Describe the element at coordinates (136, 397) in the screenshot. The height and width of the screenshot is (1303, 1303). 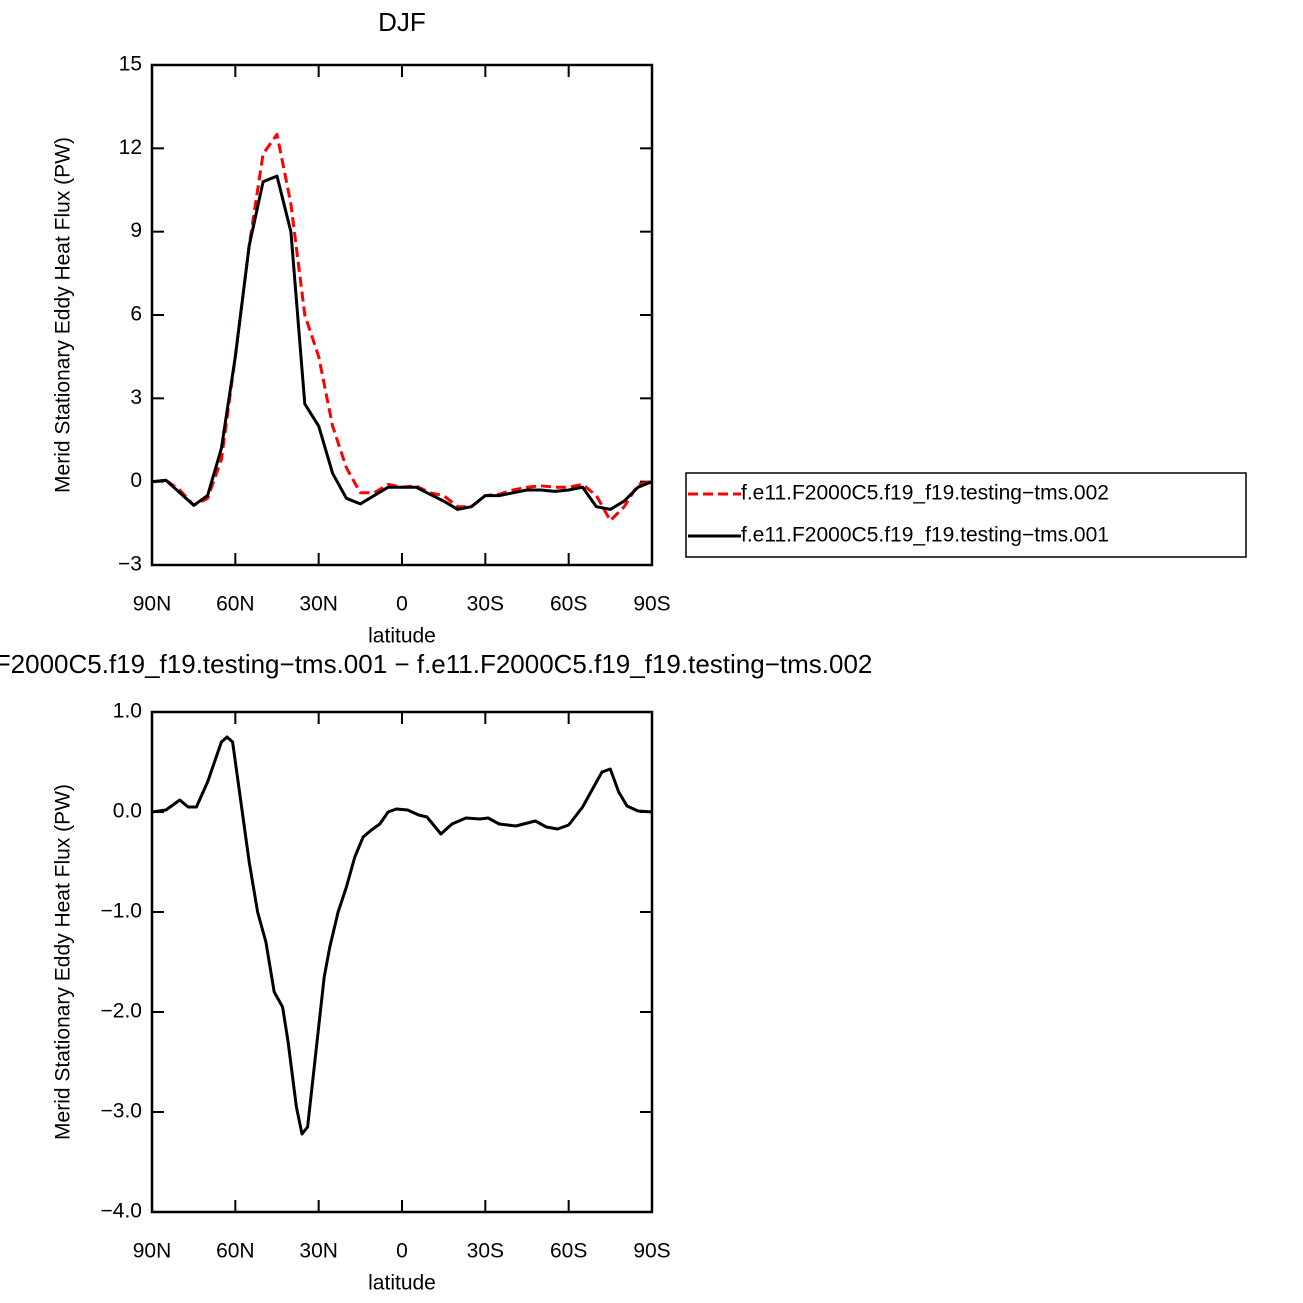
I see `y-tick-label: 3` at that location.